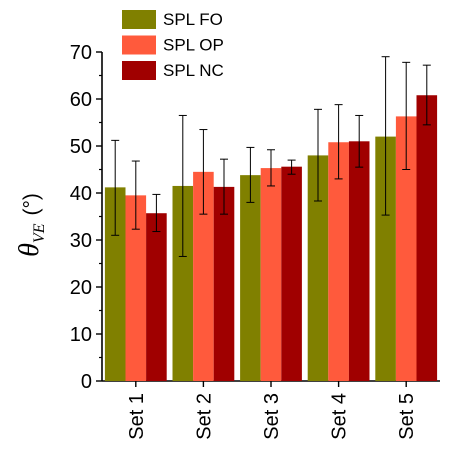 Image resolution: width=455 pixels, height=459 pixels. Describe the element at coordinates (29, 250) in the screenshot. I see `y-axis-label-symbol: θ` at that location.